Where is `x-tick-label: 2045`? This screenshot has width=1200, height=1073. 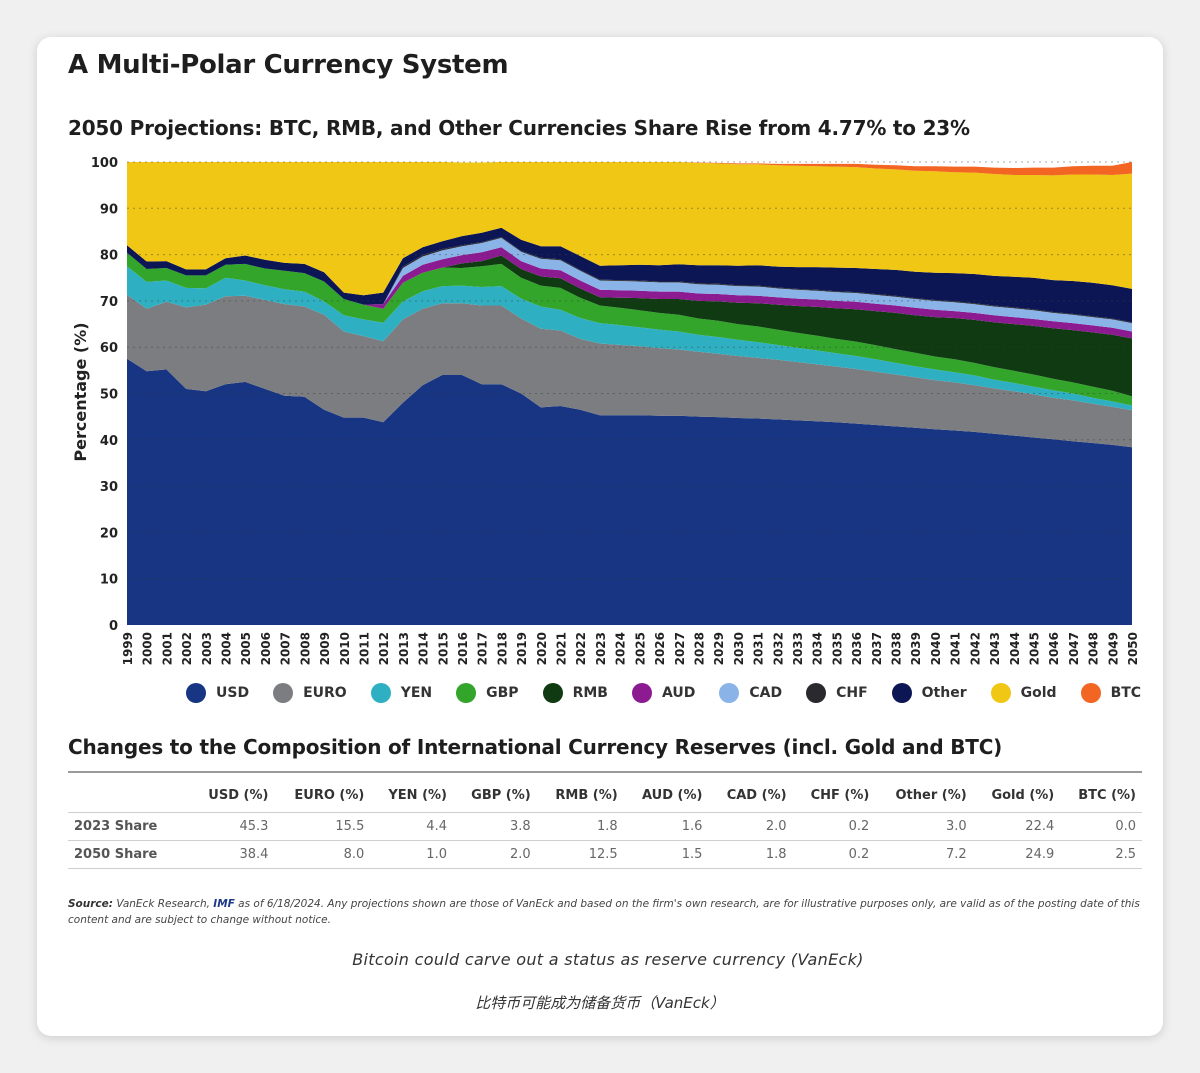 x-tick-label: 2045 is located at coordinates (1035, 648).